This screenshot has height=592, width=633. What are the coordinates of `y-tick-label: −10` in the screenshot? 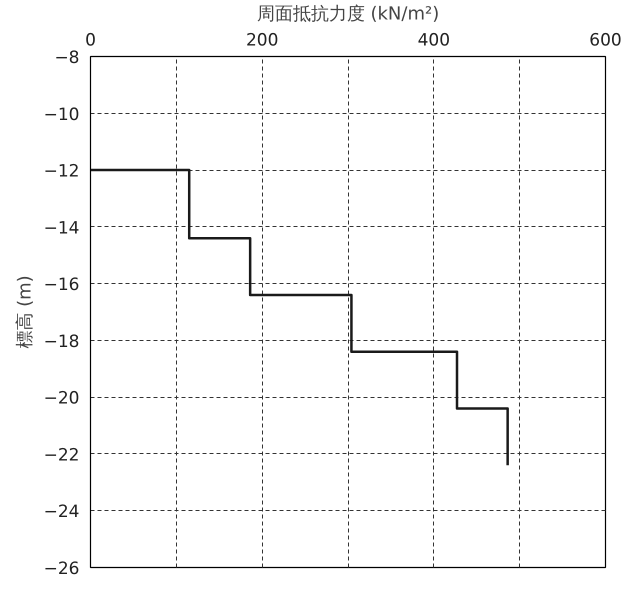 It's located at (62, 114).